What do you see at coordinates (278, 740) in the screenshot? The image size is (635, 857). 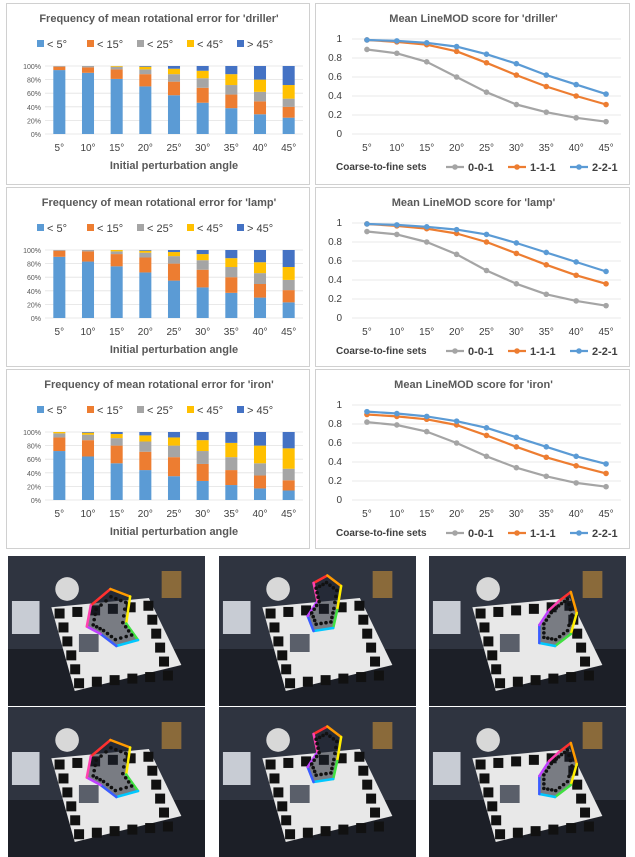 I see `clutter-bowl` at bounding box center [278, 740].